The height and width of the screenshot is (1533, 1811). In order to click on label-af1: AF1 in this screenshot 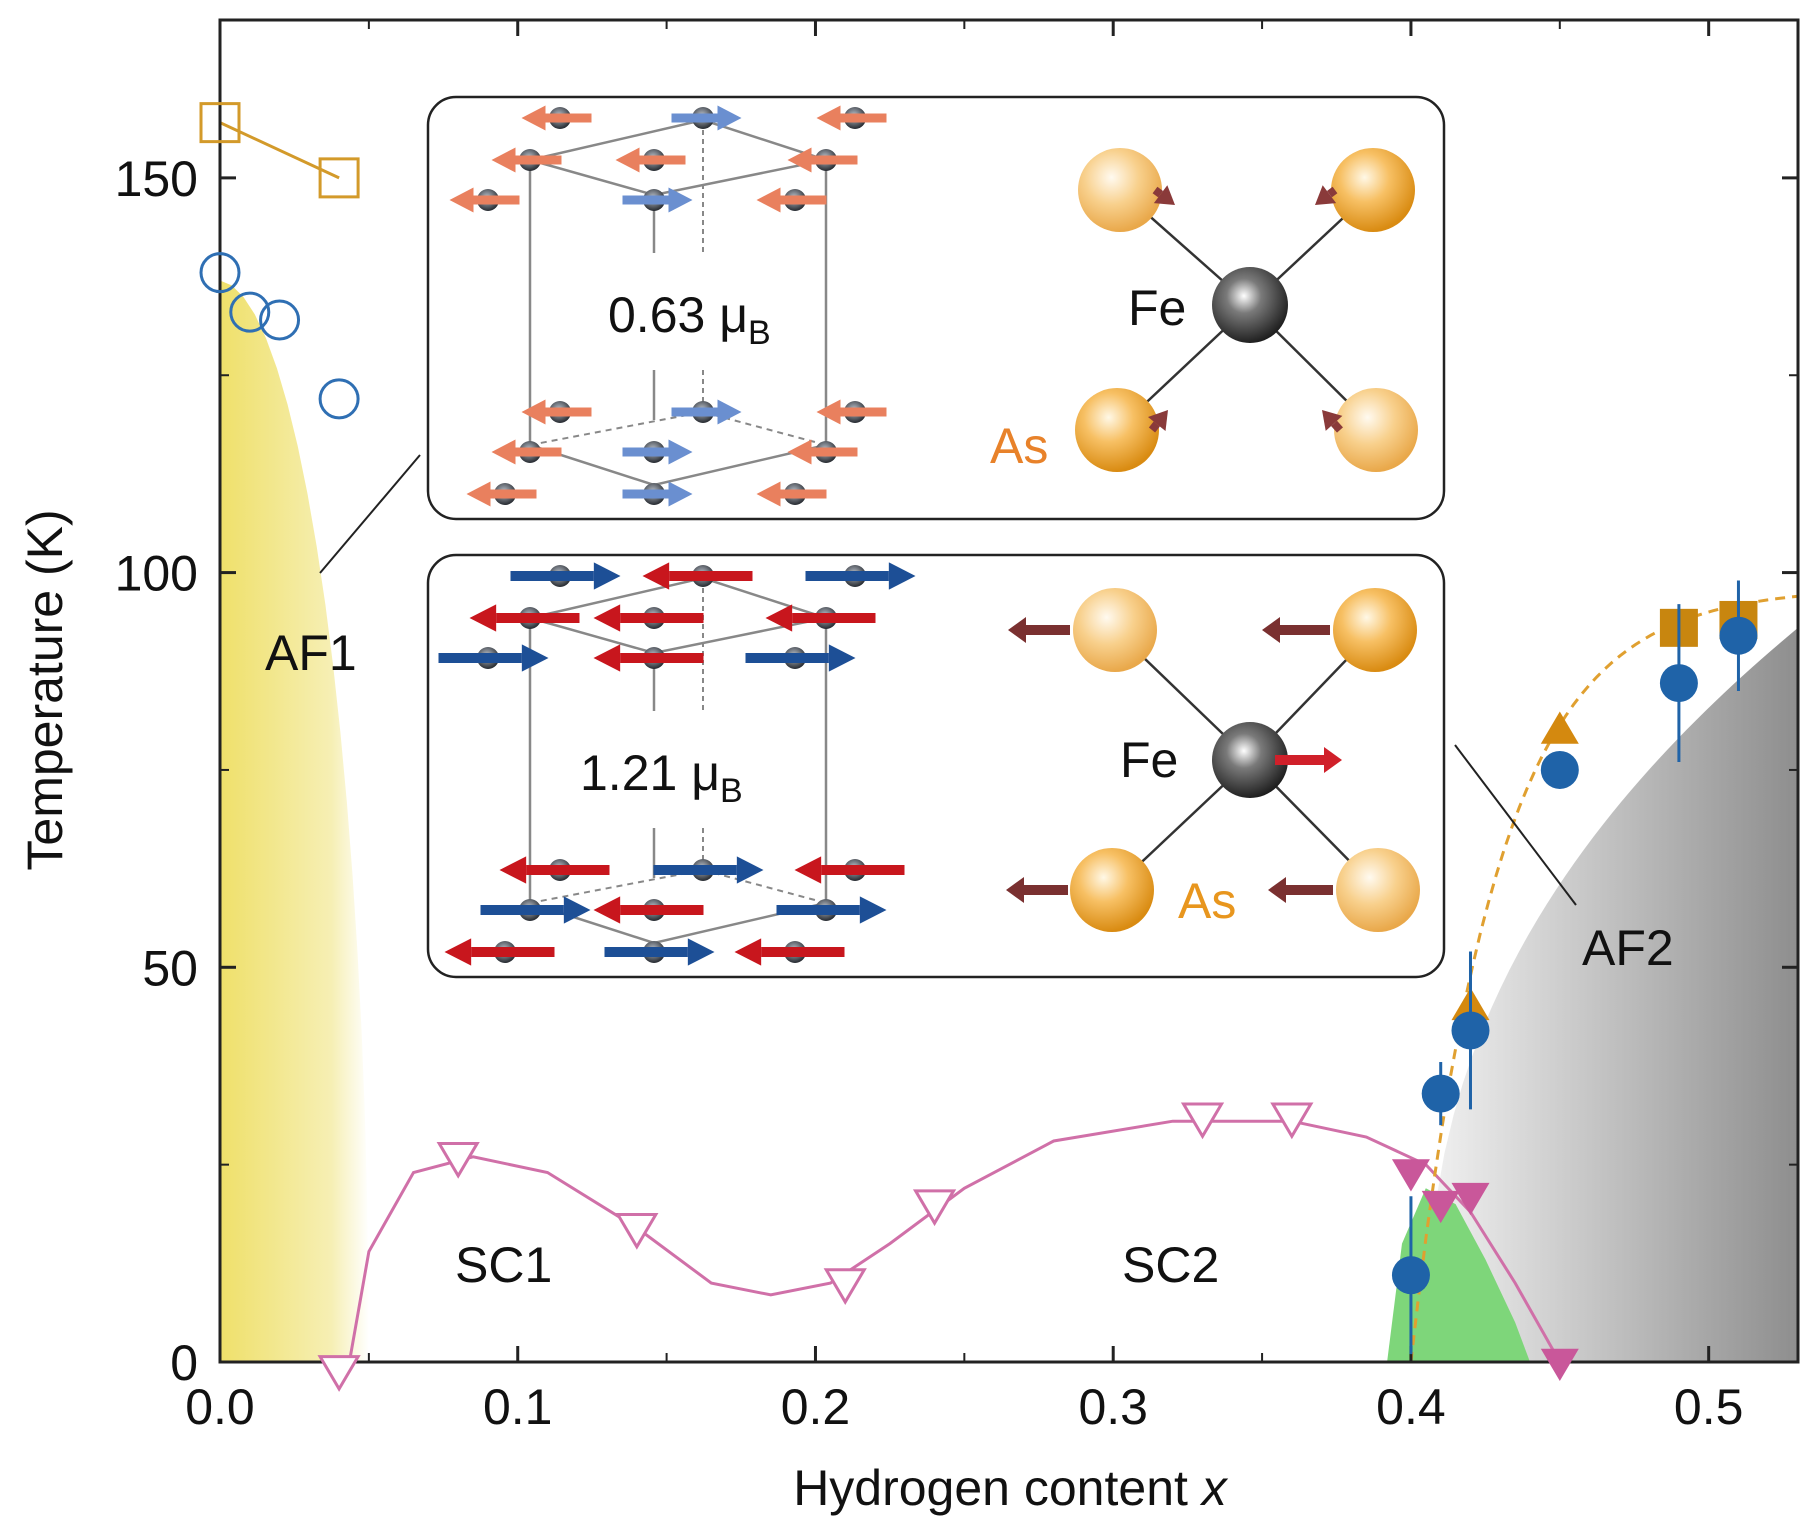, I will do `click(311, 653)`.